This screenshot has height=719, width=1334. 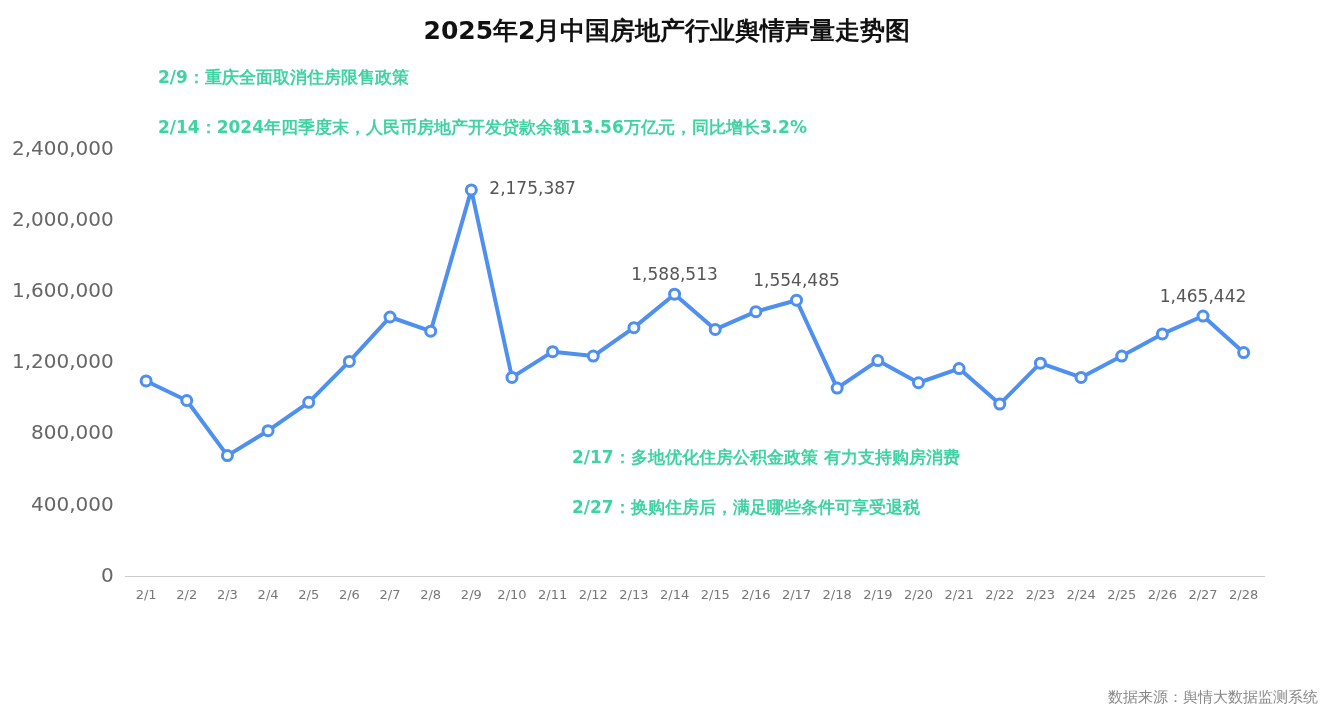 I want to click on x-tick-label: 2/11, so click(x=553, y=594).